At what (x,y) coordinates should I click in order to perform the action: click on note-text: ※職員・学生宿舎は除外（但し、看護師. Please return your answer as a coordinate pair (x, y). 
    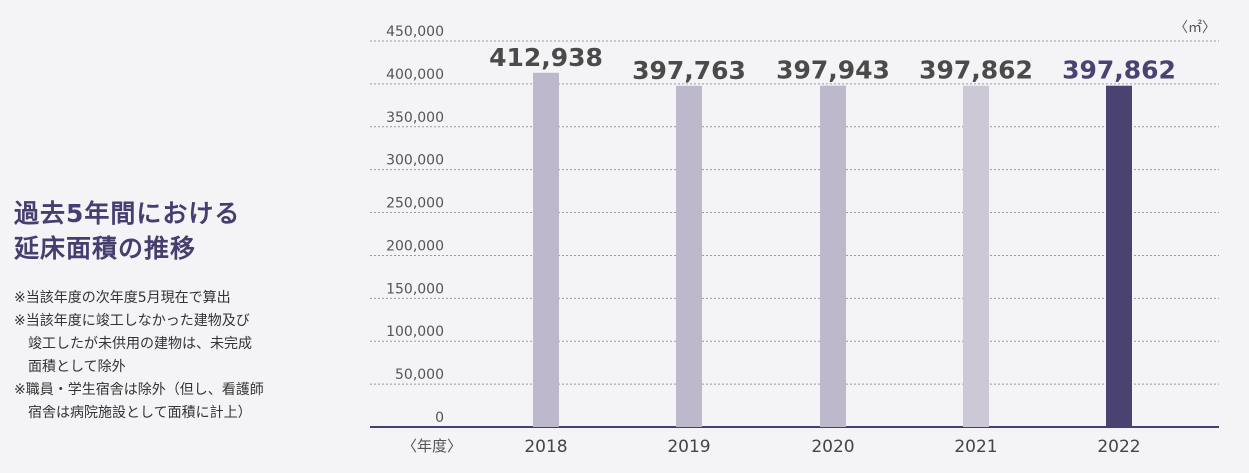
    Looking at the image, I should click on (139, 390).